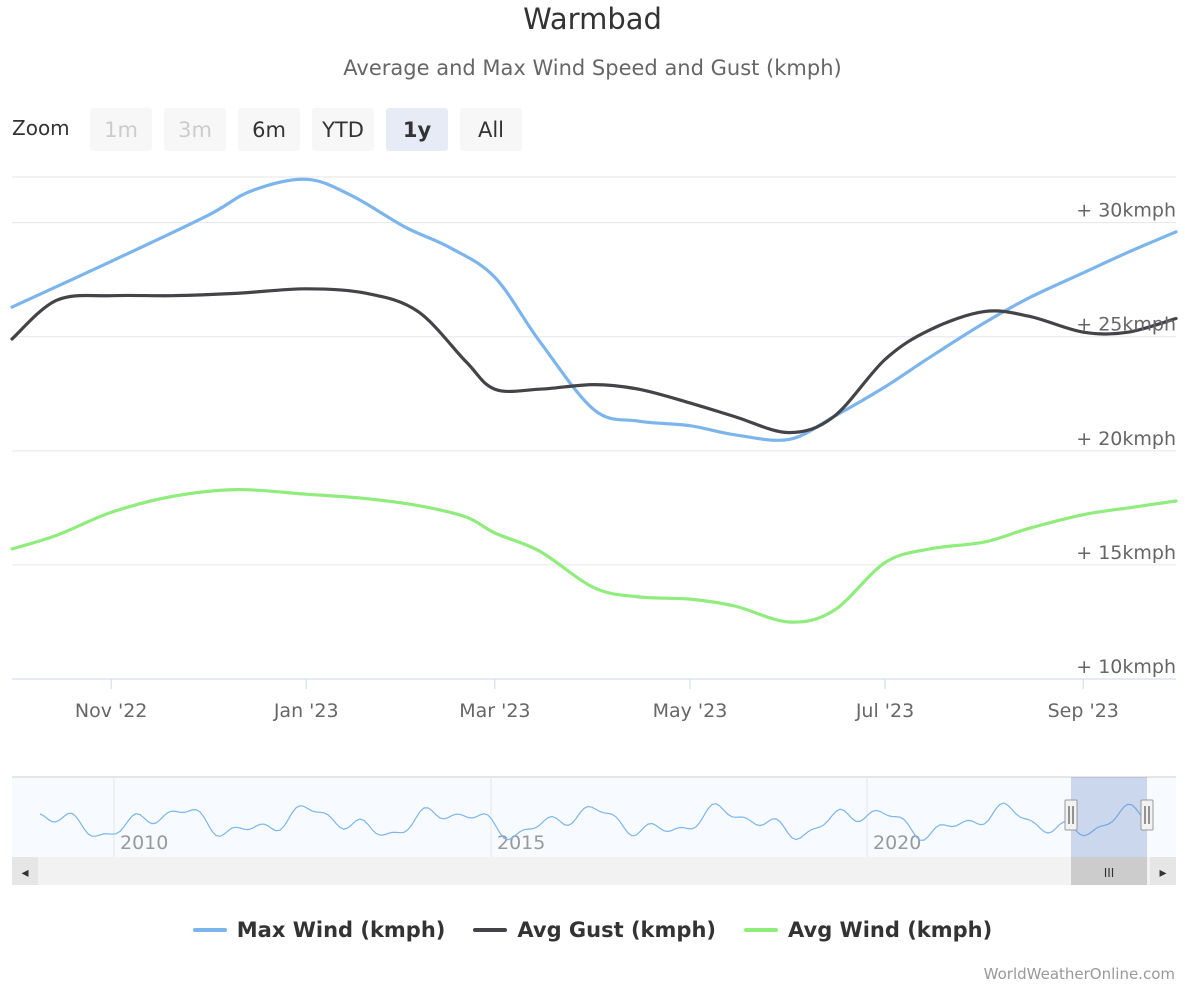 The height and width of the screenshot is (985, 1185). Describe the element at coordinates (594, 361) in the screenshot. I see `series-line-avg-gust` at that location.